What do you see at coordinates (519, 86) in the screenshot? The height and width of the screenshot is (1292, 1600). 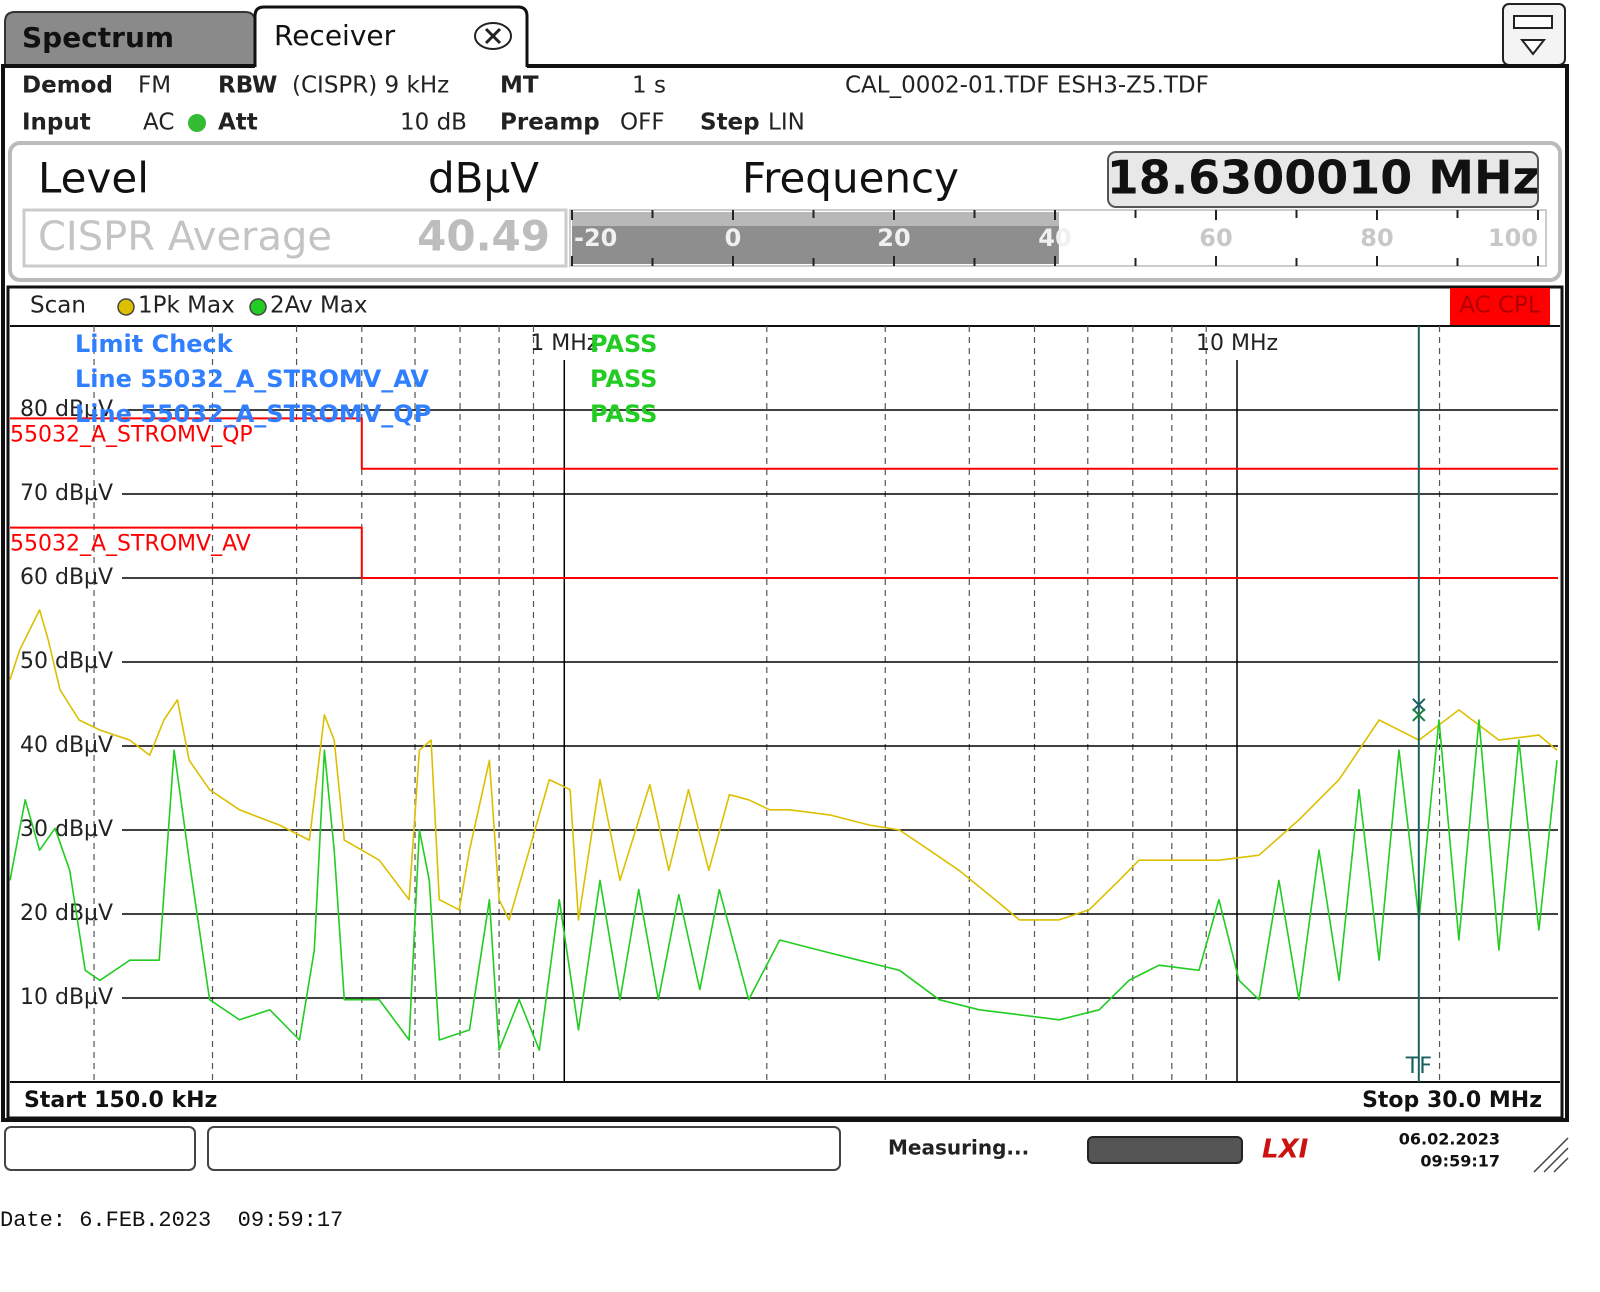 I see `setting-label: MT` at bounding box center [519, 86].